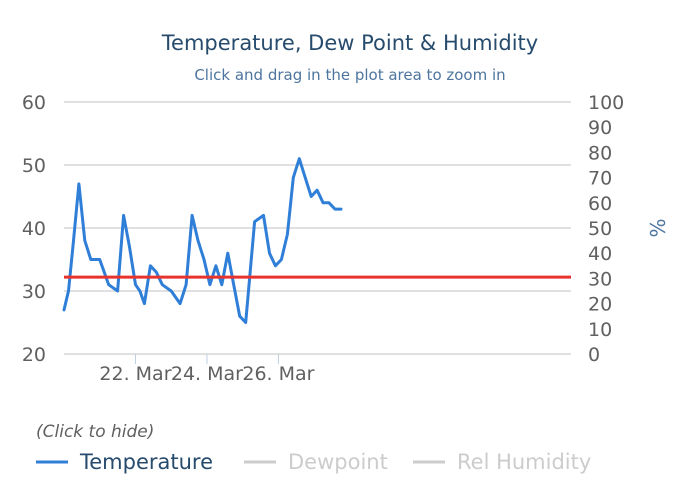 Image resolution: width=700 pixels, height=500 pixels. Describe the element at coordinates (338, 462) in the screenshot. I see `legend-label: Dewpoint` at that location.